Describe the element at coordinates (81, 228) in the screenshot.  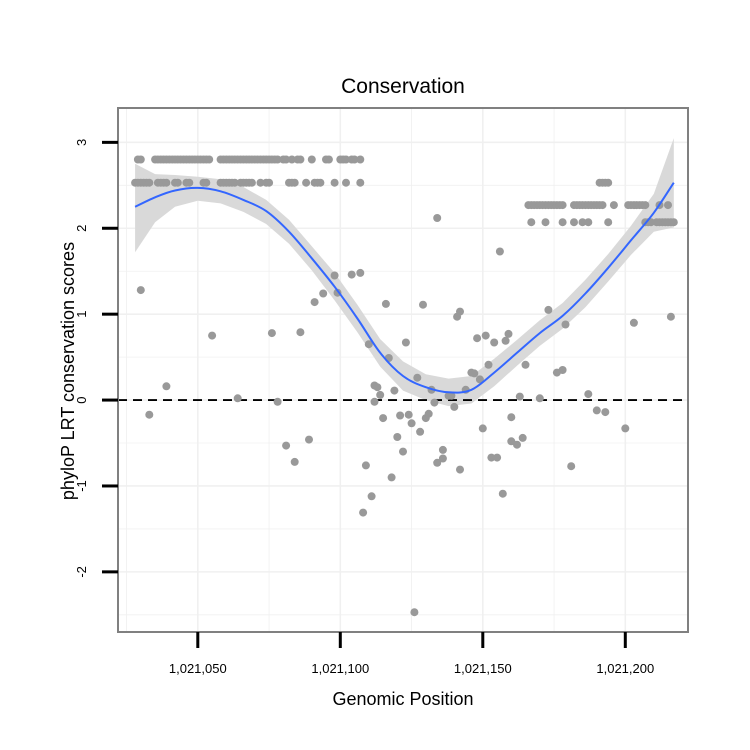
I see `y-tick-label: 2` at that location.